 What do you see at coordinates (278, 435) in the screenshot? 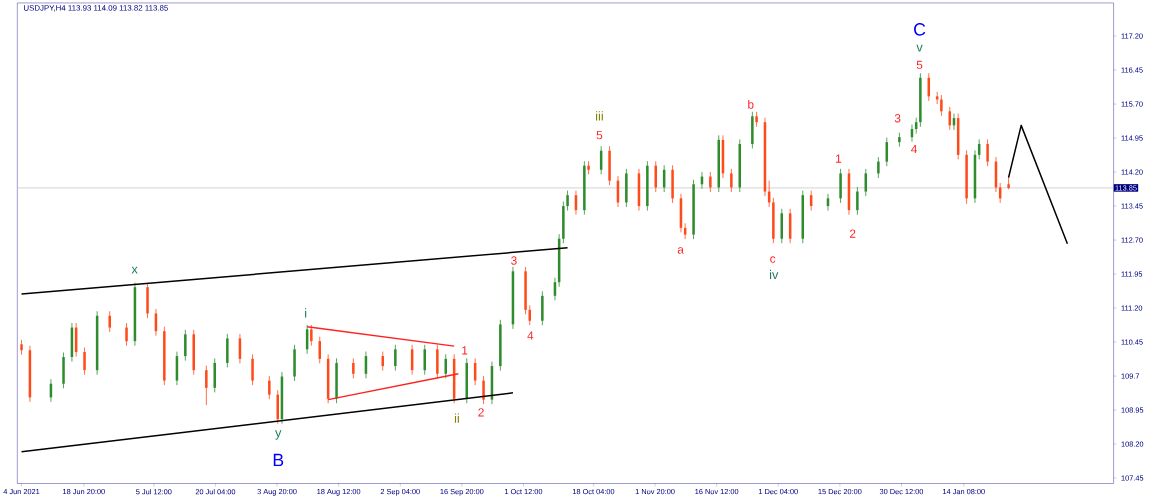
I see `annotation: y` at bounding box center [278, 435].